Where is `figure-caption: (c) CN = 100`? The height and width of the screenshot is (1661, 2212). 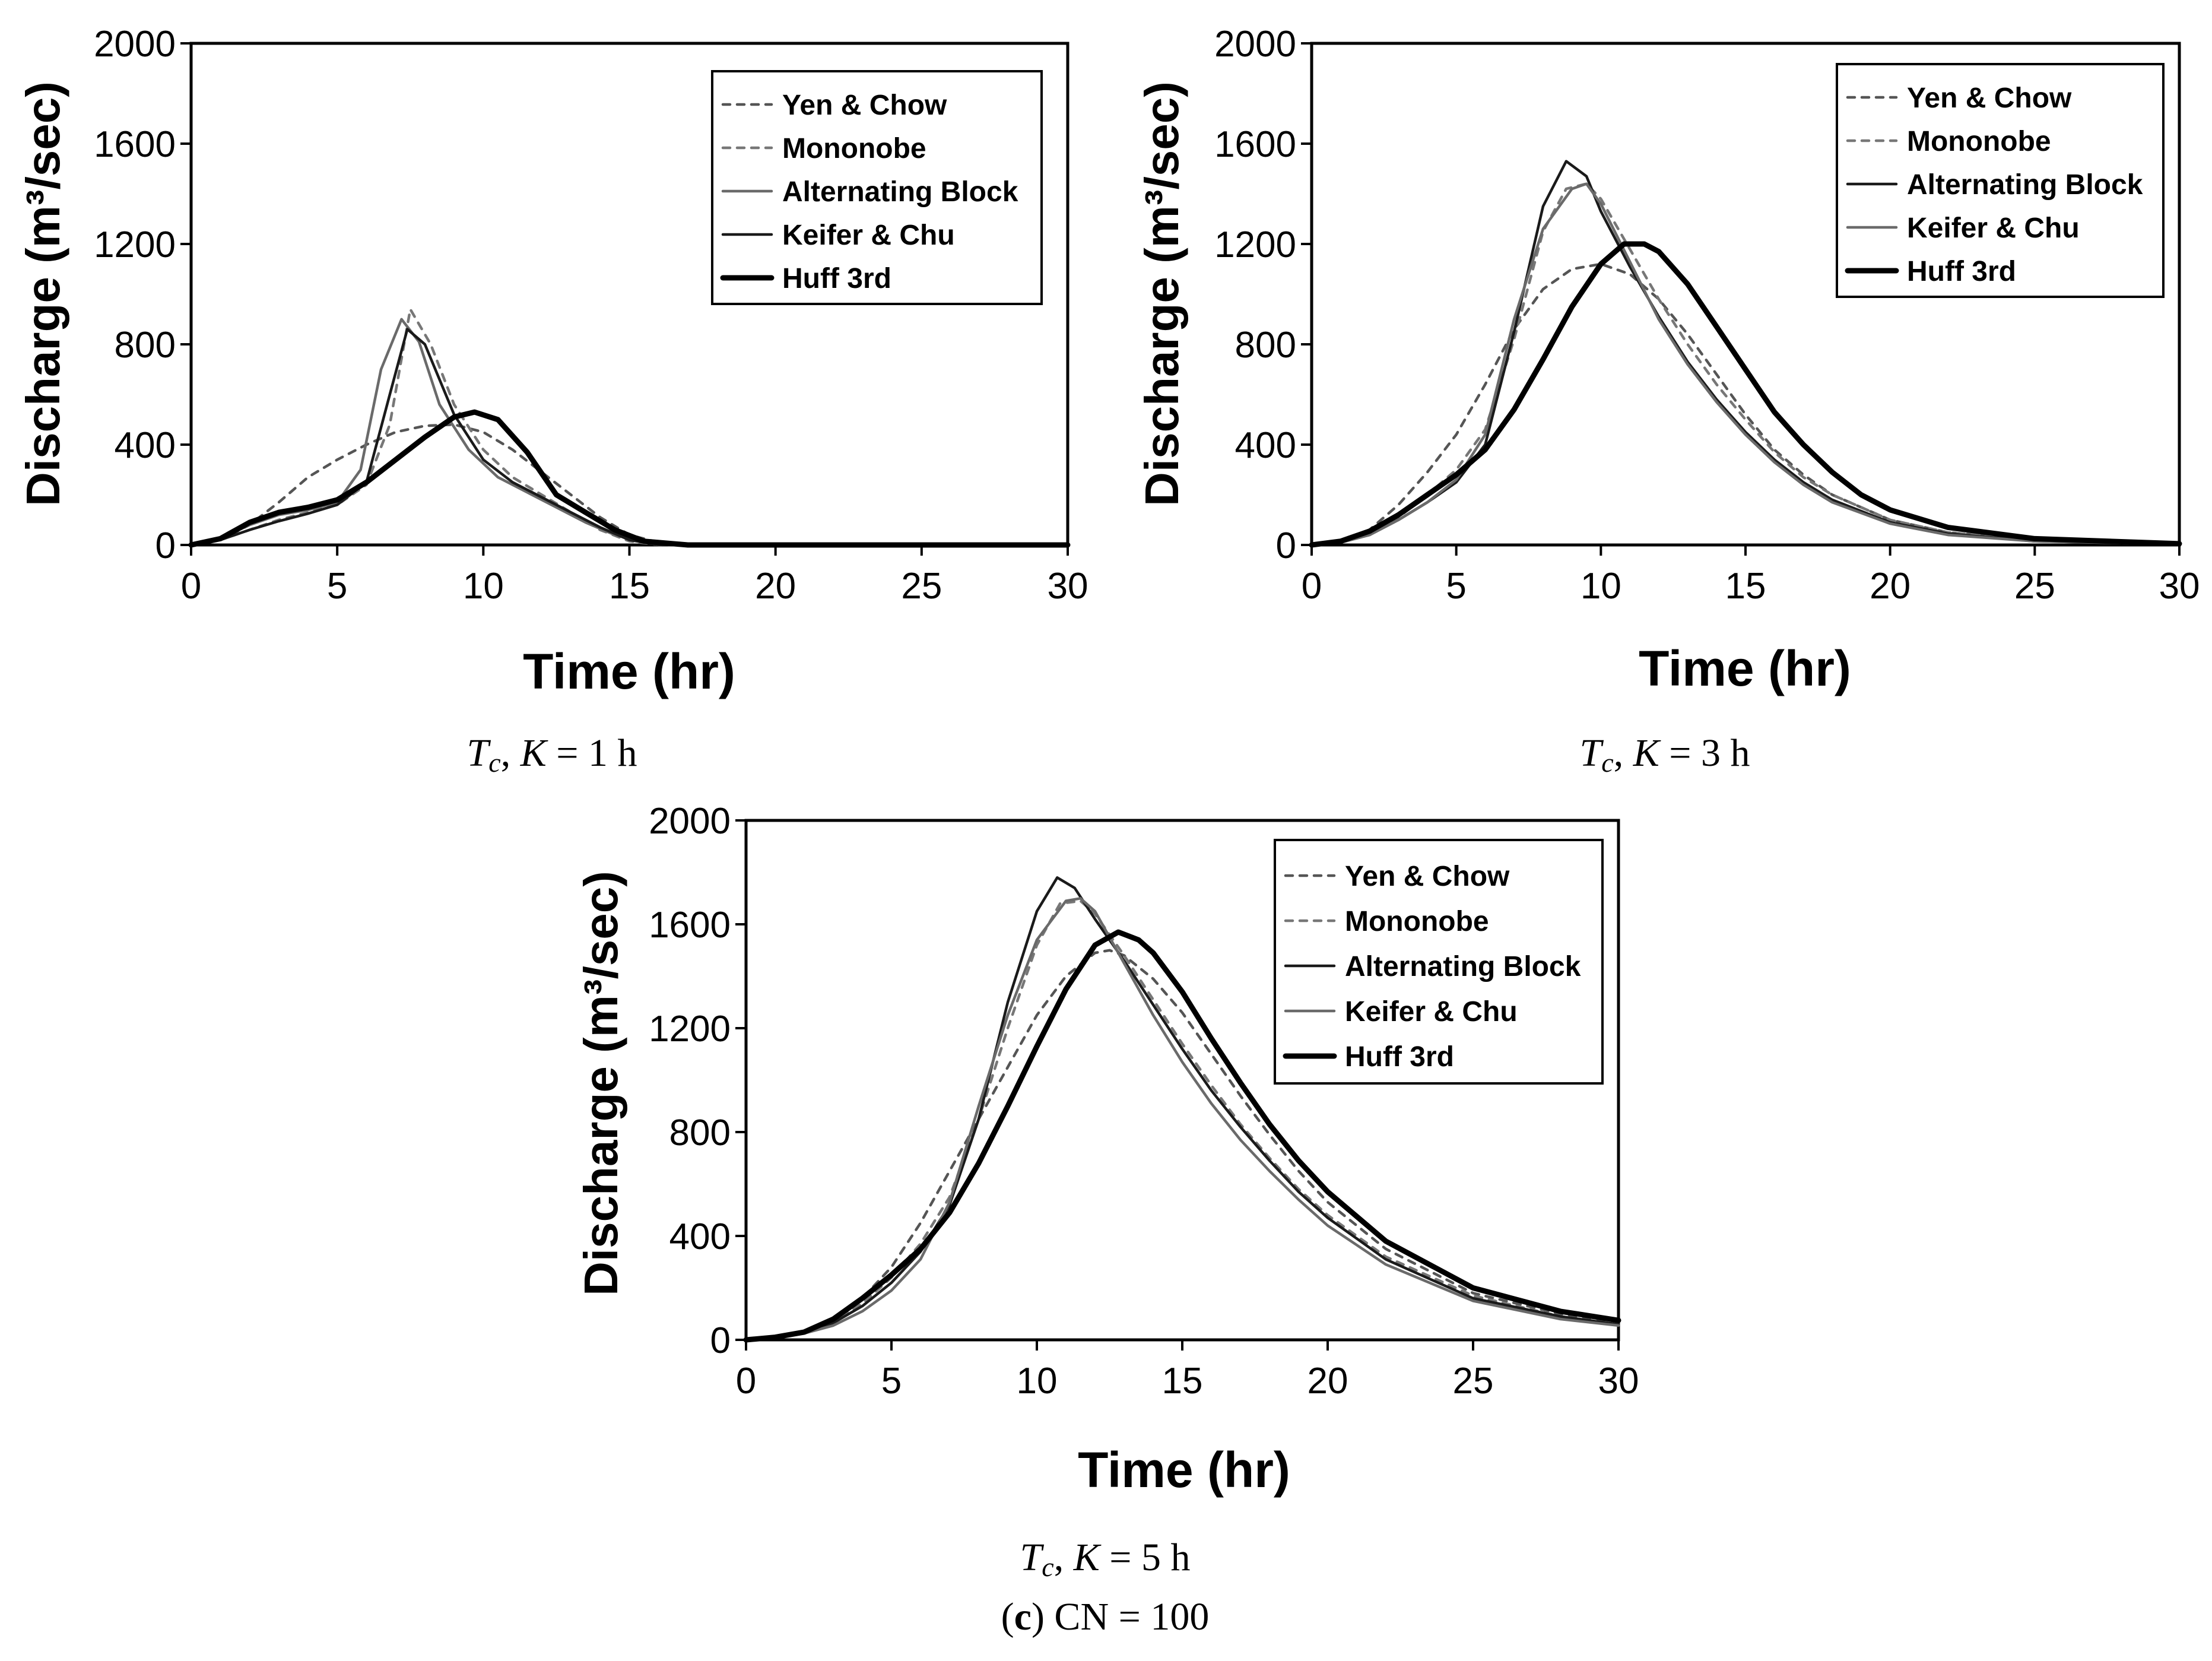 figure-caption: (c) CN = 100 is located at coordinates (1105, 1616).